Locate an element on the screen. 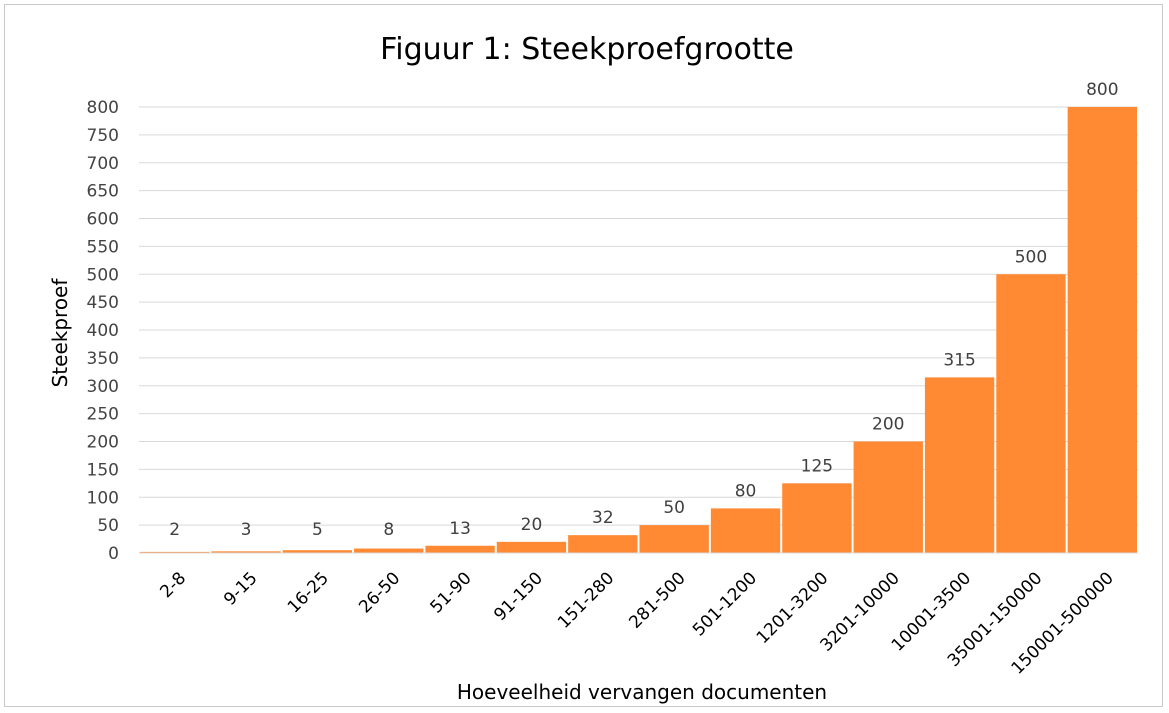 The image size is (1169, 713). y-tick-label: 400 is located at coordinates (103, 331).